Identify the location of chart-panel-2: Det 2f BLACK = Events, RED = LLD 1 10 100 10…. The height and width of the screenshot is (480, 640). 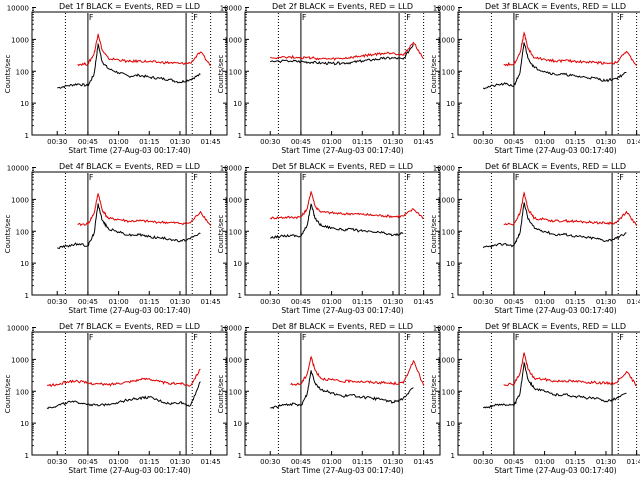
(329, 78).